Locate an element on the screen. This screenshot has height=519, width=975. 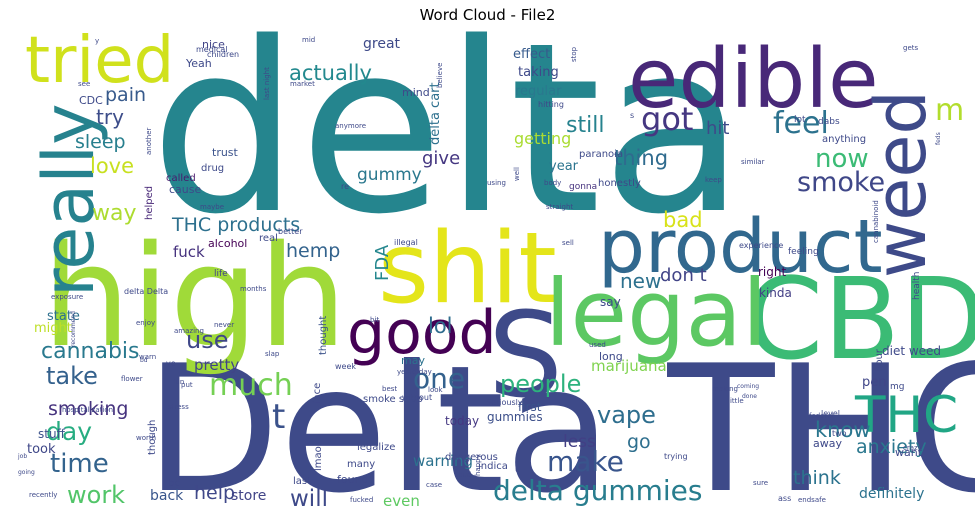
word-crazy: crazy is located at coordinates (912, 448).